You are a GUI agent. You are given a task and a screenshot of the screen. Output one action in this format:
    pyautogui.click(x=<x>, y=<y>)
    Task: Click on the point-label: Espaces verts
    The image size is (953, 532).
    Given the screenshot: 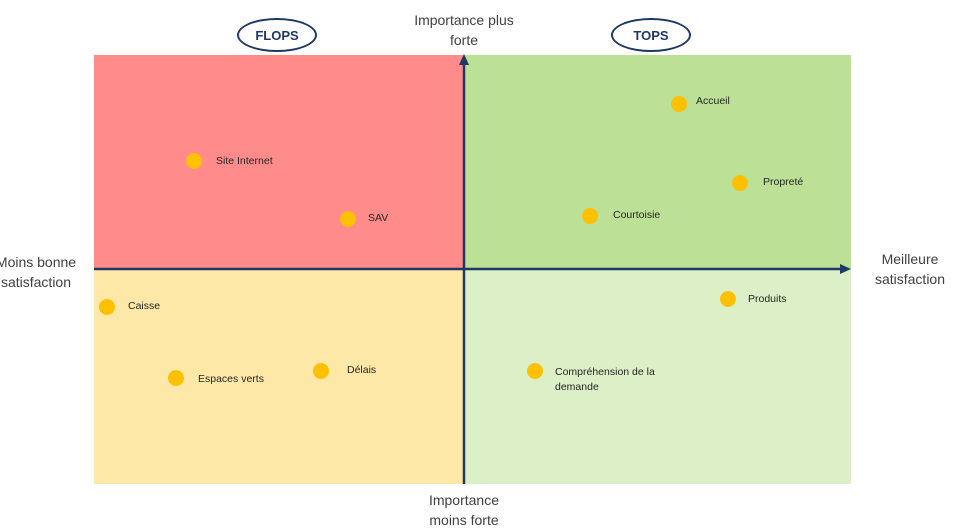 What is the action you would take?
    pyautogui.click(x=231, y=379)
    